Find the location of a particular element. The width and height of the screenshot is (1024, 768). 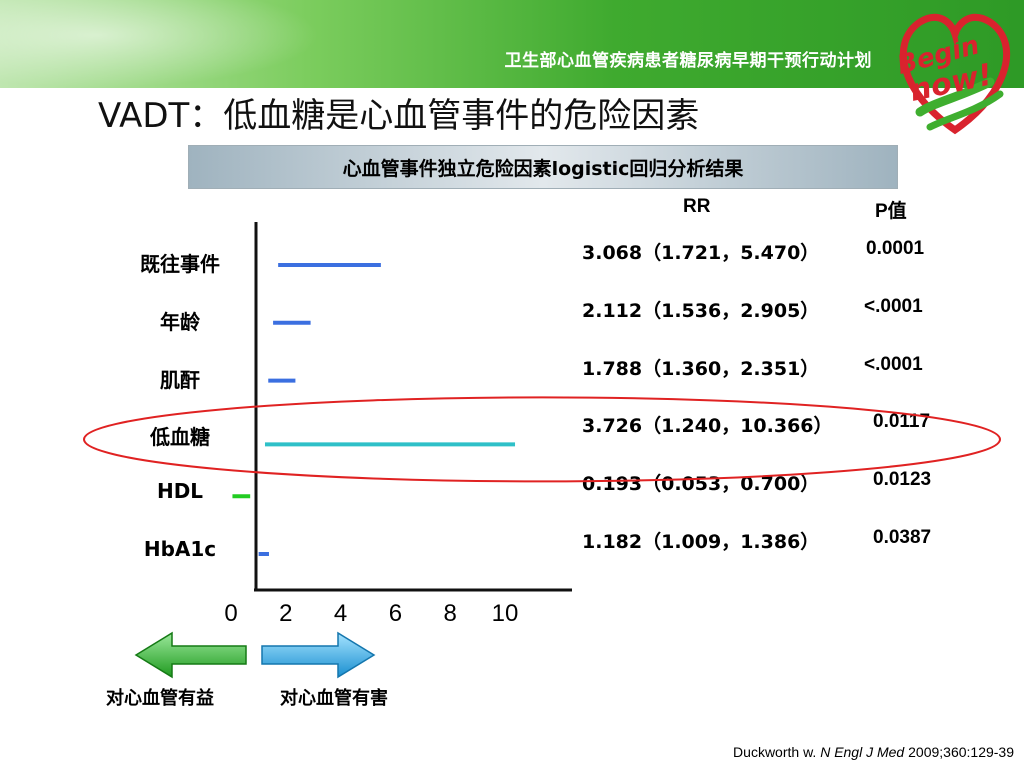

hands-decoration is located at coordinates (160, 44).